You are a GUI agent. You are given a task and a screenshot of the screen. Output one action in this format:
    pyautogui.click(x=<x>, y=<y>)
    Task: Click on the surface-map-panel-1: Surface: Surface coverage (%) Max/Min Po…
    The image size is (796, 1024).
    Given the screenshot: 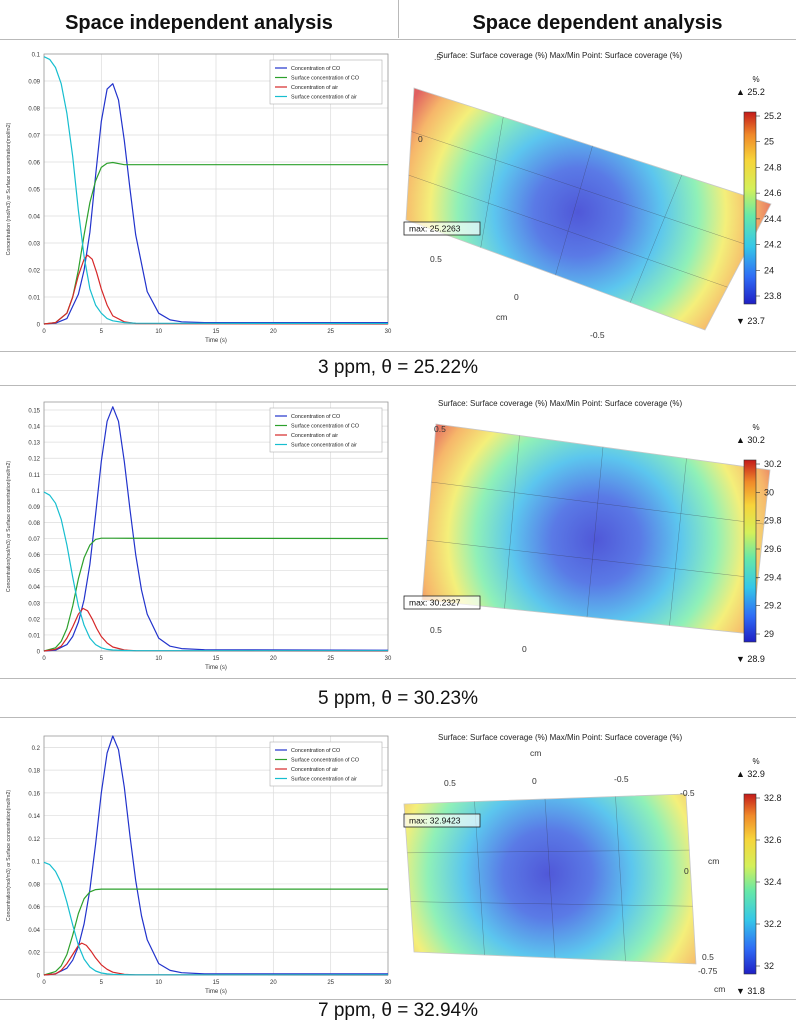 What is the action you would take?
    pyautogui.click(x=596, y=195)
    